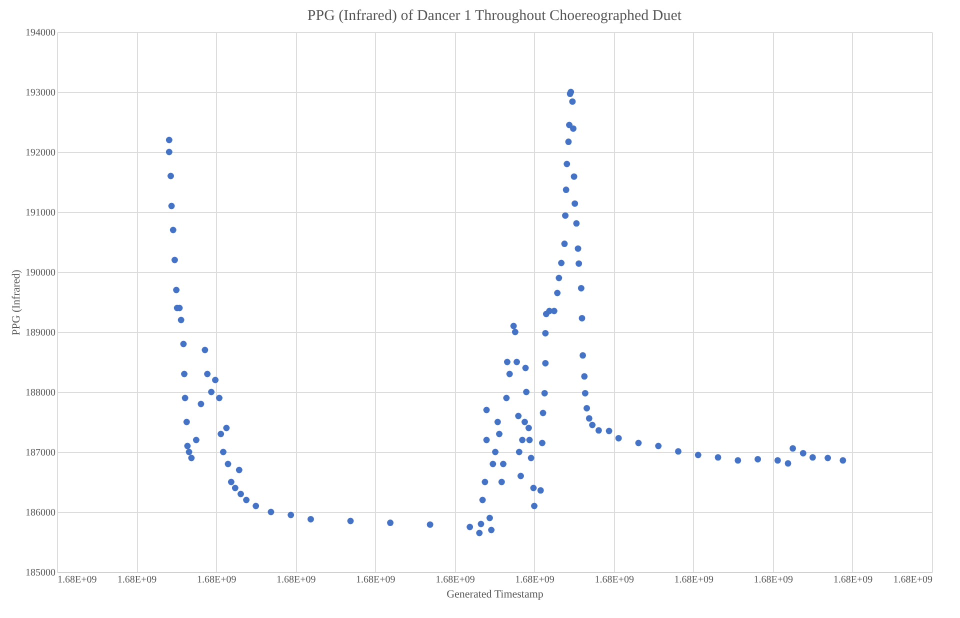 This screenshot has width=960, height=618. What do you see at coordinates (41, 513) in the screenshot?
I see `y-tick-label: 186000` at bounding box center [41, 513].